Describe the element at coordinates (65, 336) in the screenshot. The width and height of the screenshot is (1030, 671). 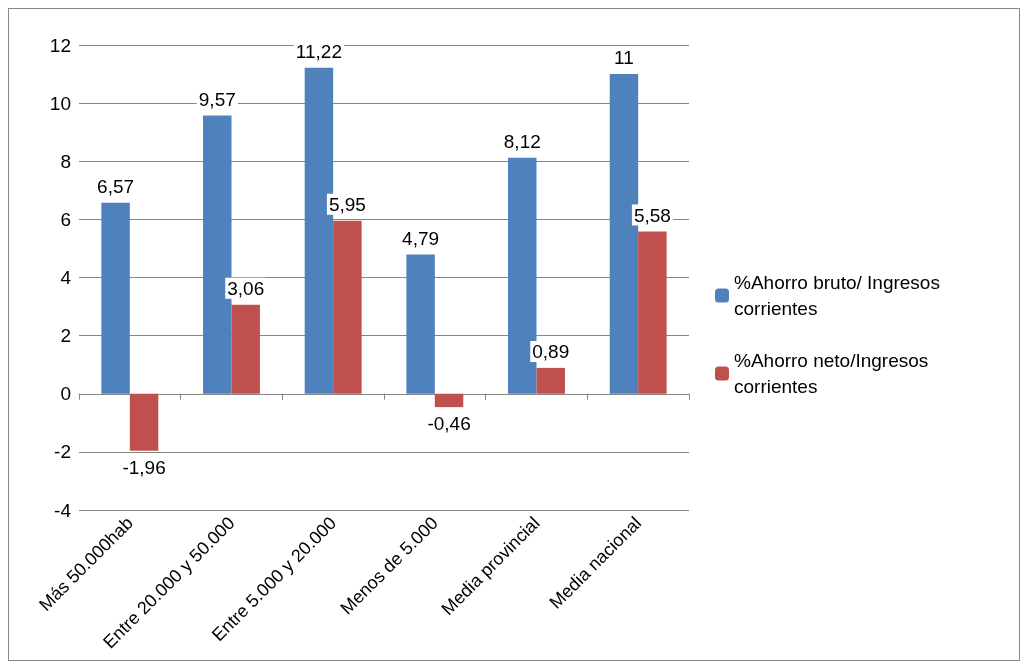
I see `y-tick-label: 2` at that location.